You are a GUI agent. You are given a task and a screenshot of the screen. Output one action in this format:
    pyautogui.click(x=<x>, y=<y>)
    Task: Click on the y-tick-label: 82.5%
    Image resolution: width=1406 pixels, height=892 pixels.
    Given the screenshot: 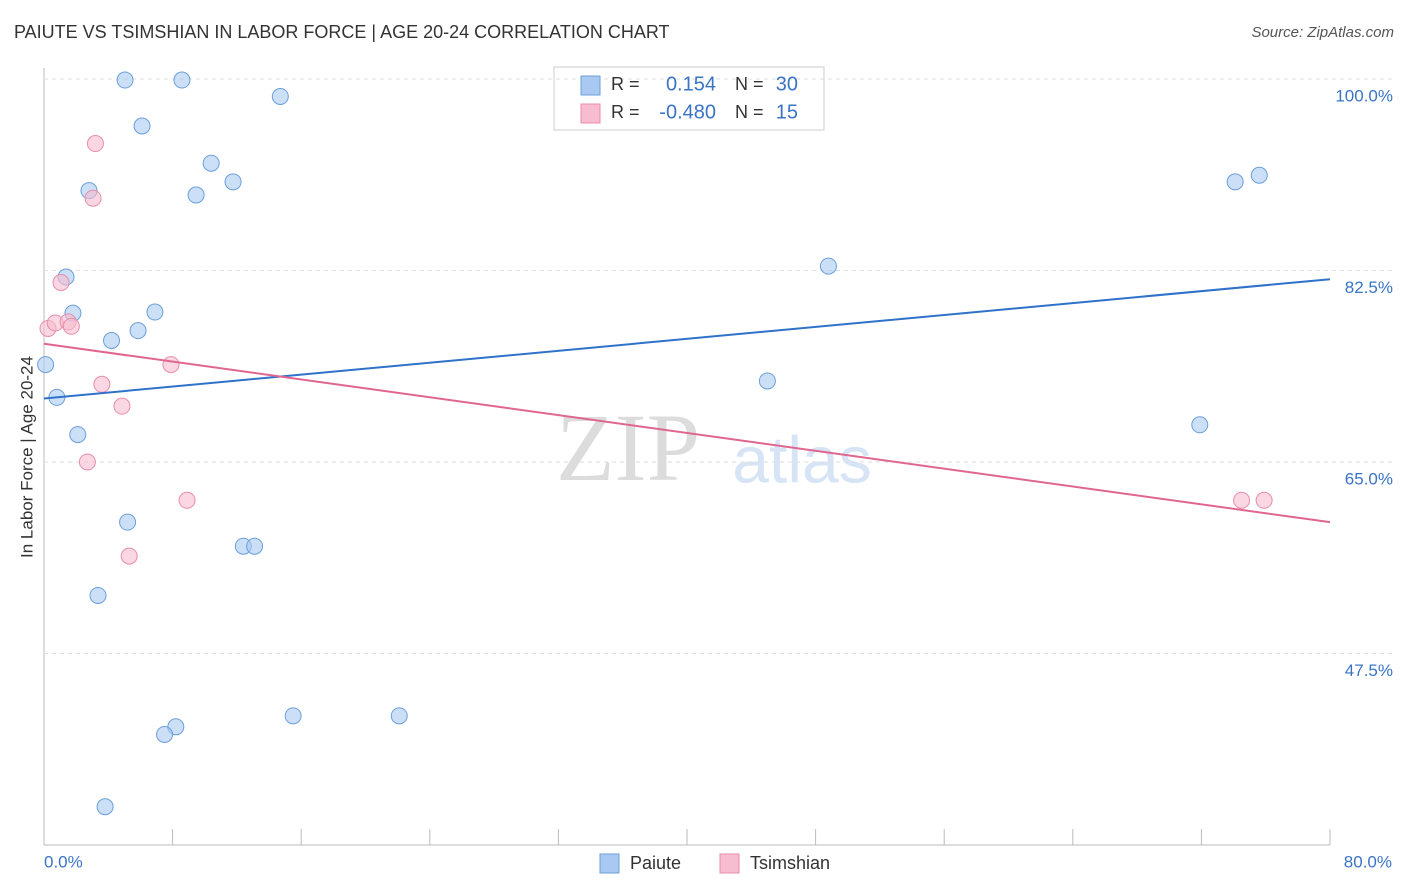 What is the action you would take?
    pyautogui.click(x=1369, y=287)
    